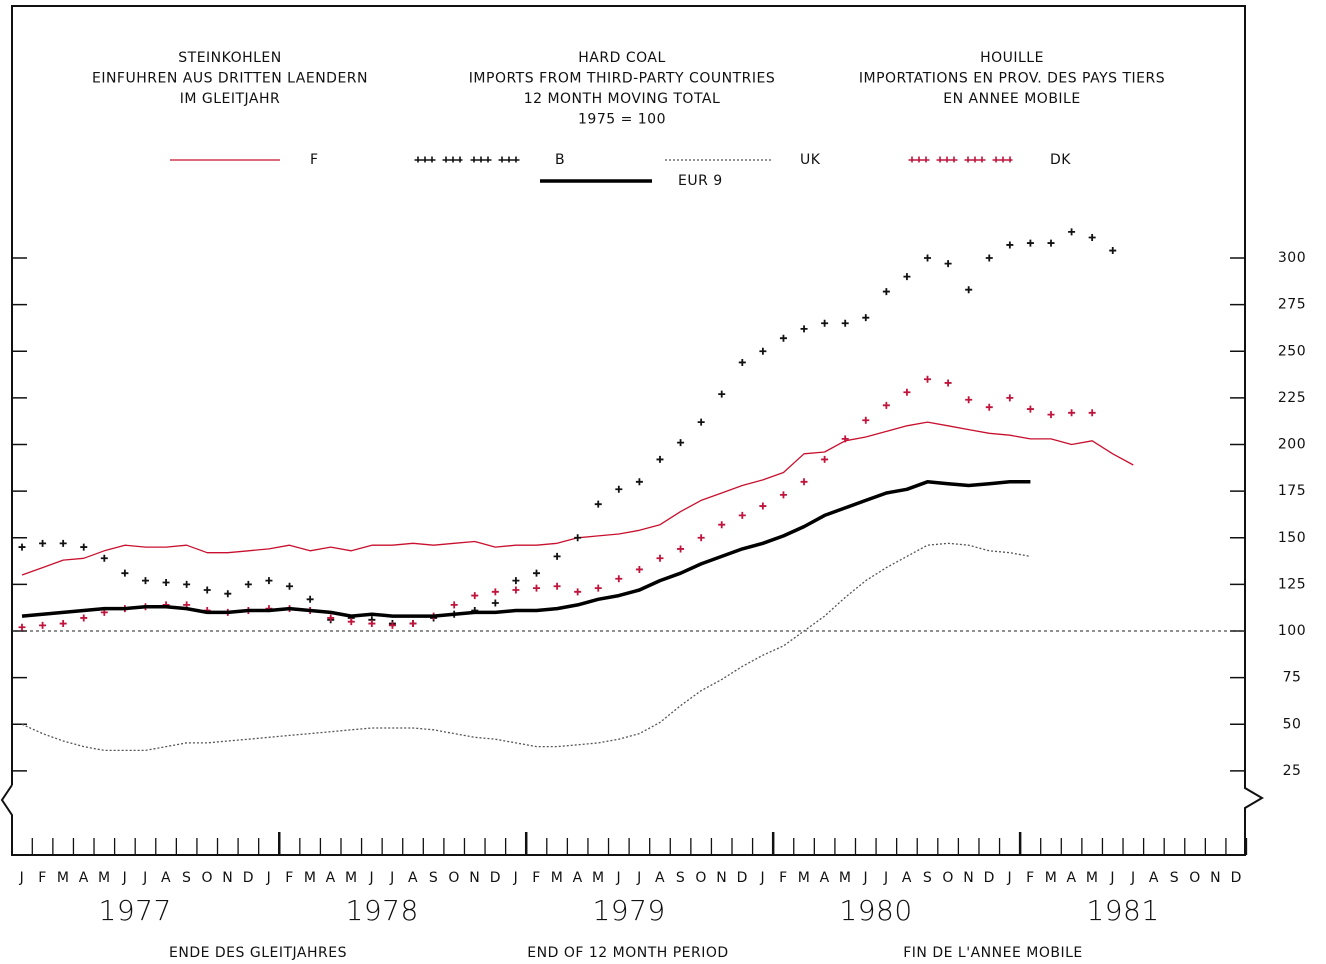  What do you see at coordinates (560, 160) in the screenshot?
I see `legend-label: B` at bounding box center [560, 160].